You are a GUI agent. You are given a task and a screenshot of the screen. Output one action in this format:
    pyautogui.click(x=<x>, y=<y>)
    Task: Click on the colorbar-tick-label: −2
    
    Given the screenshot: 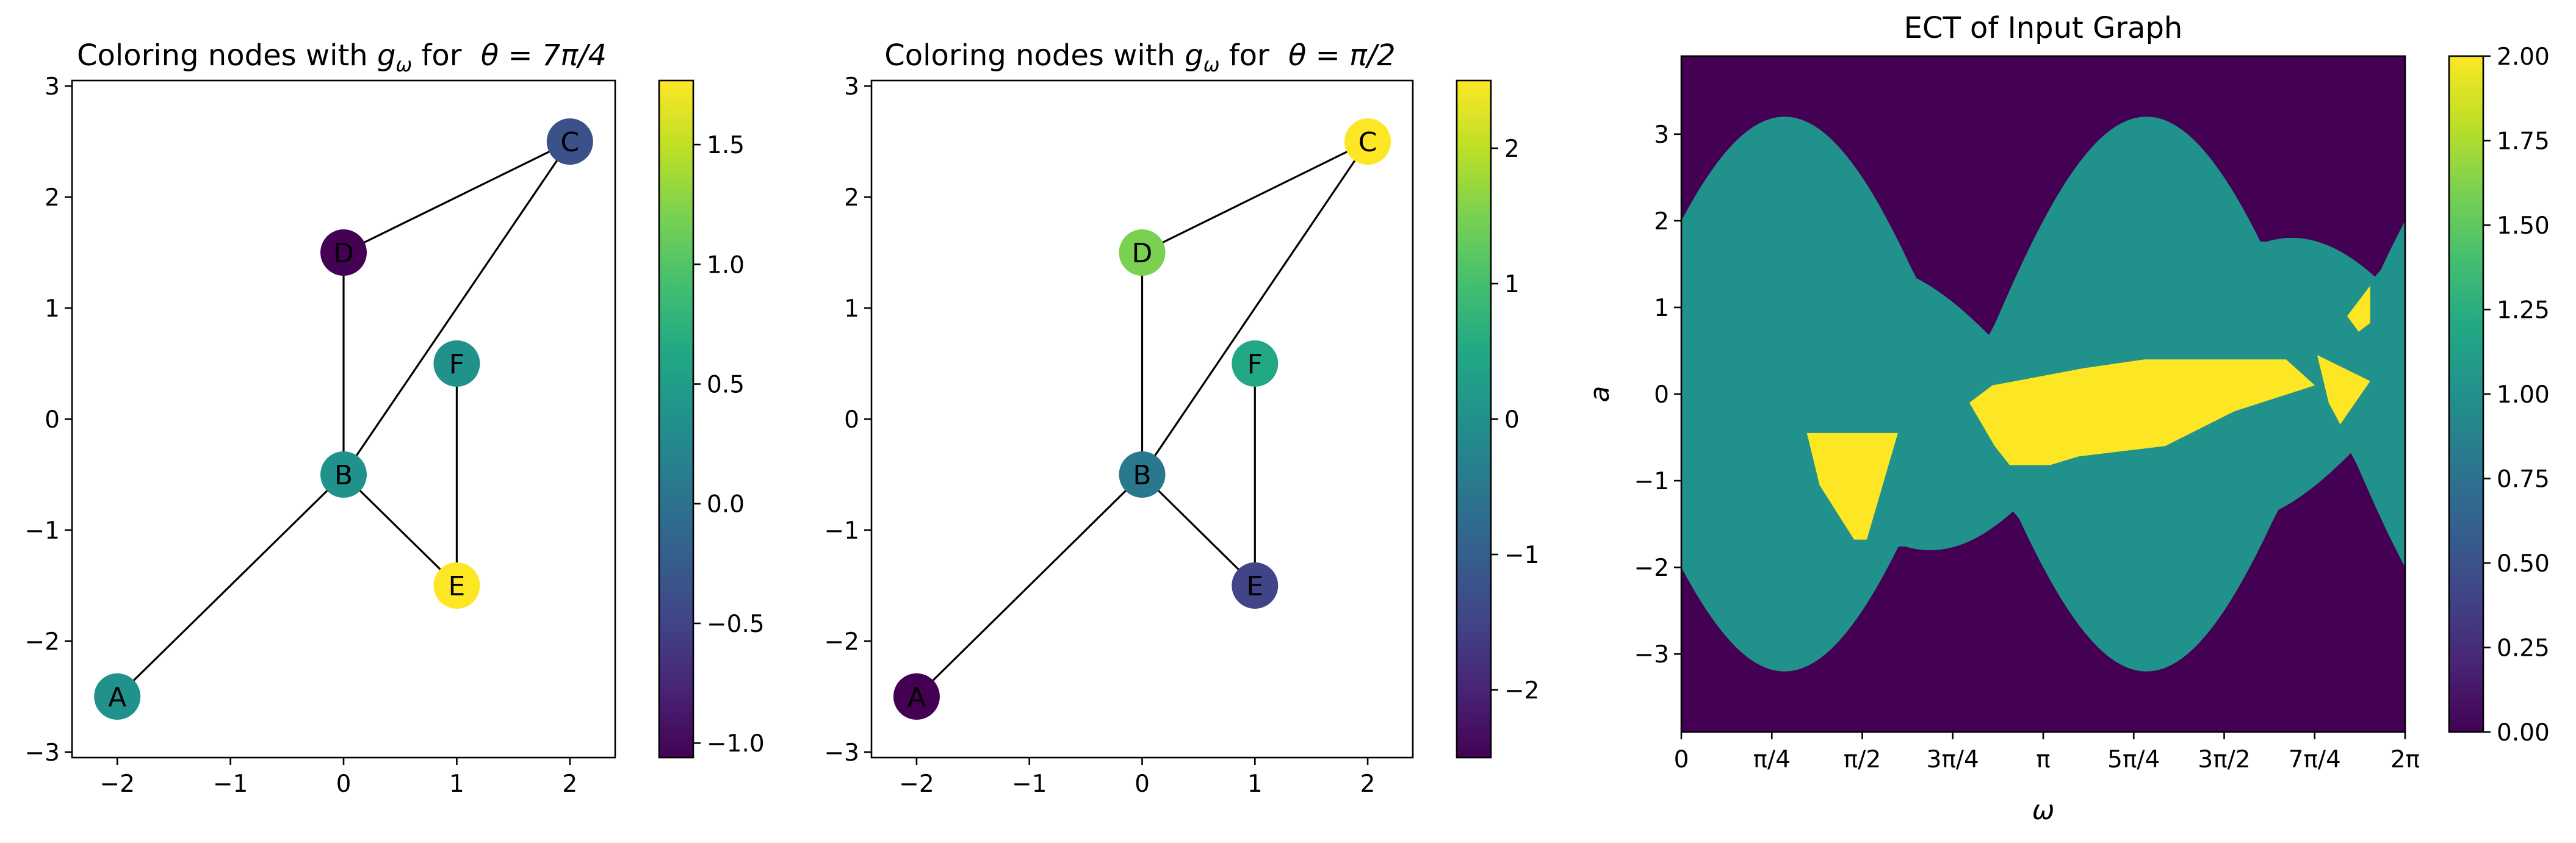 What is the action you would take?
    pyautogui.click(x=1522, y=691)
    